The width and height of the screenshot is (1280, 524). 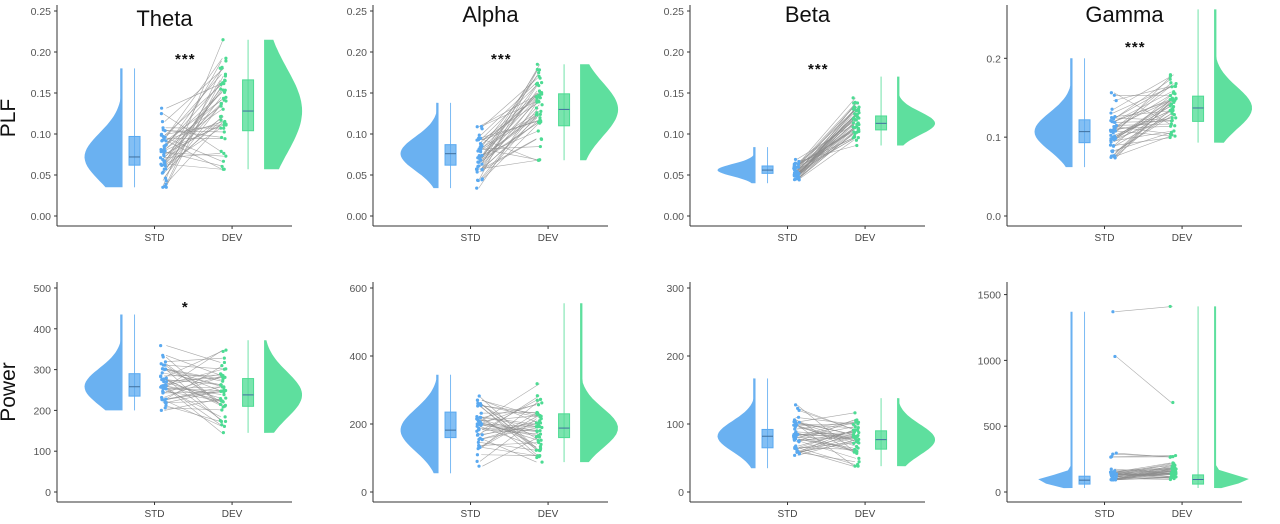 I want to click on y-tick-label: 1000, so click(x=990, y=361).